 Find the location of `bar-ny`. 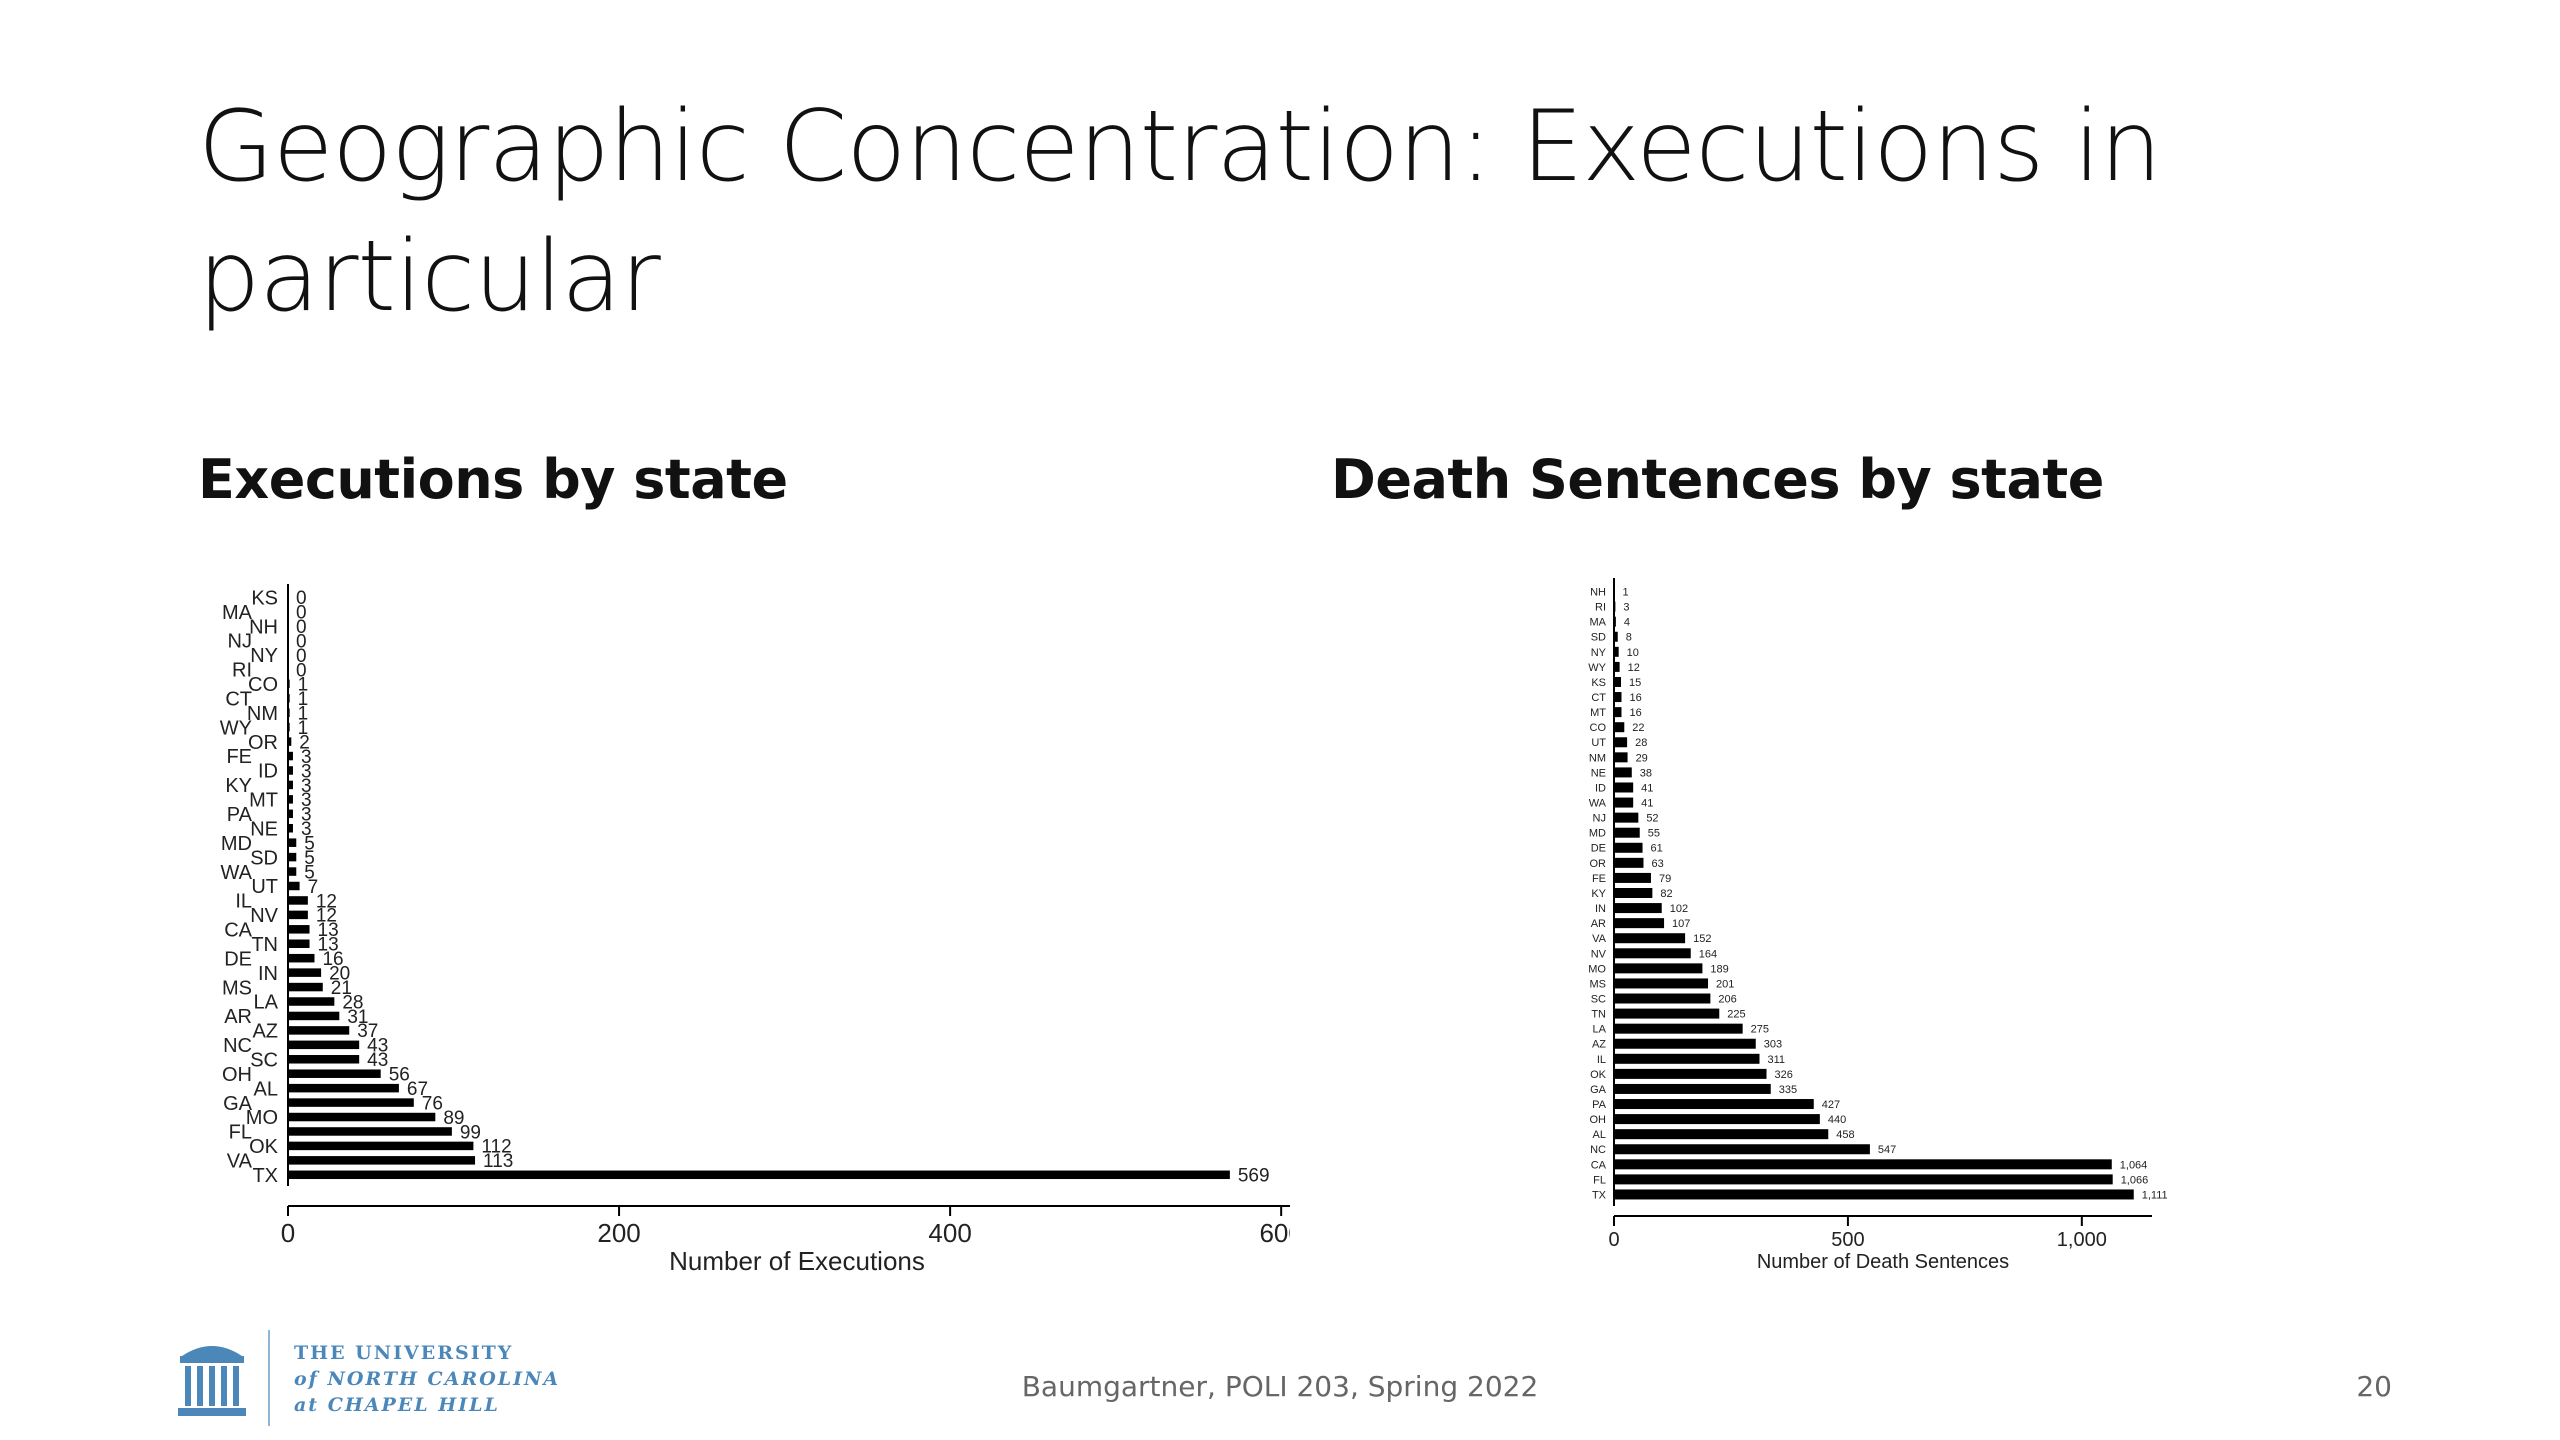

bar-ny is located at coordinates (1616, 651).